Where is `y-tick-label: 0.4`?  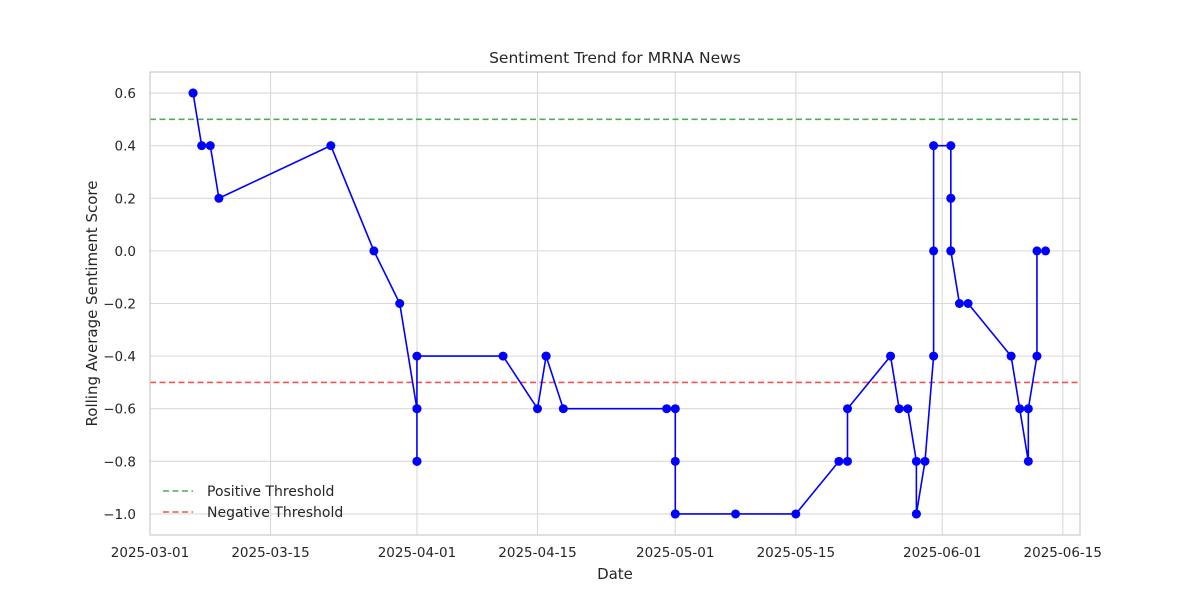 y-tick-label: 0.4 is located at coordinates (125, 147).